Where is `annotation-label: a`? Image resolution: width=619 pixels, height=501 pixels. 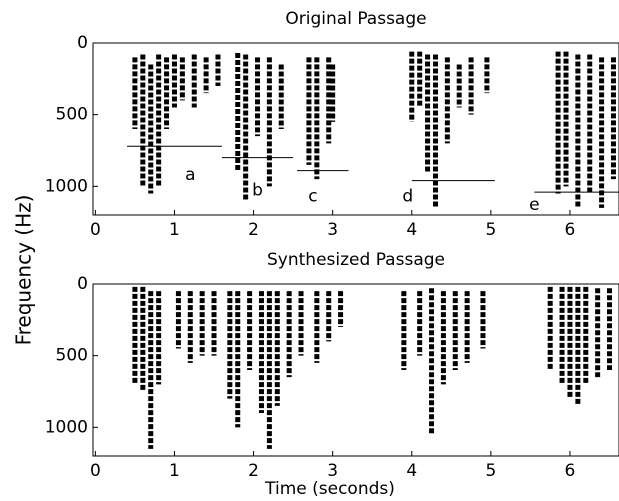 annotation-label: a is located at coordinates (190, 175).